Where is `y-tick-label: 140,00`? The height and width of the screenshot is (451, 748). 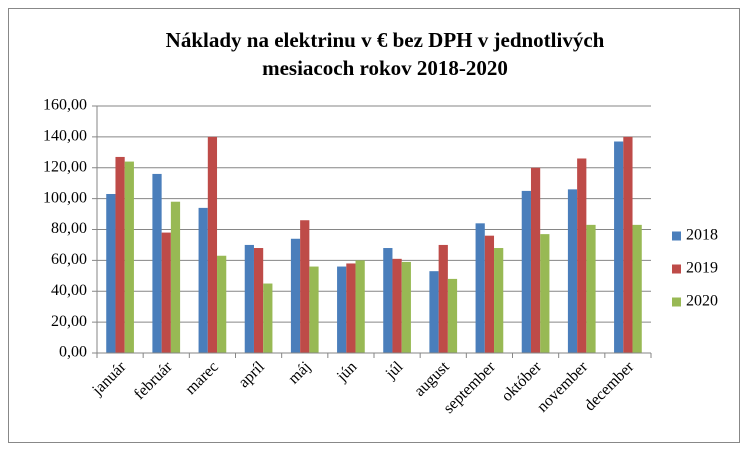
y-tick-label: 140,00 is located at coordinates (65, 136).